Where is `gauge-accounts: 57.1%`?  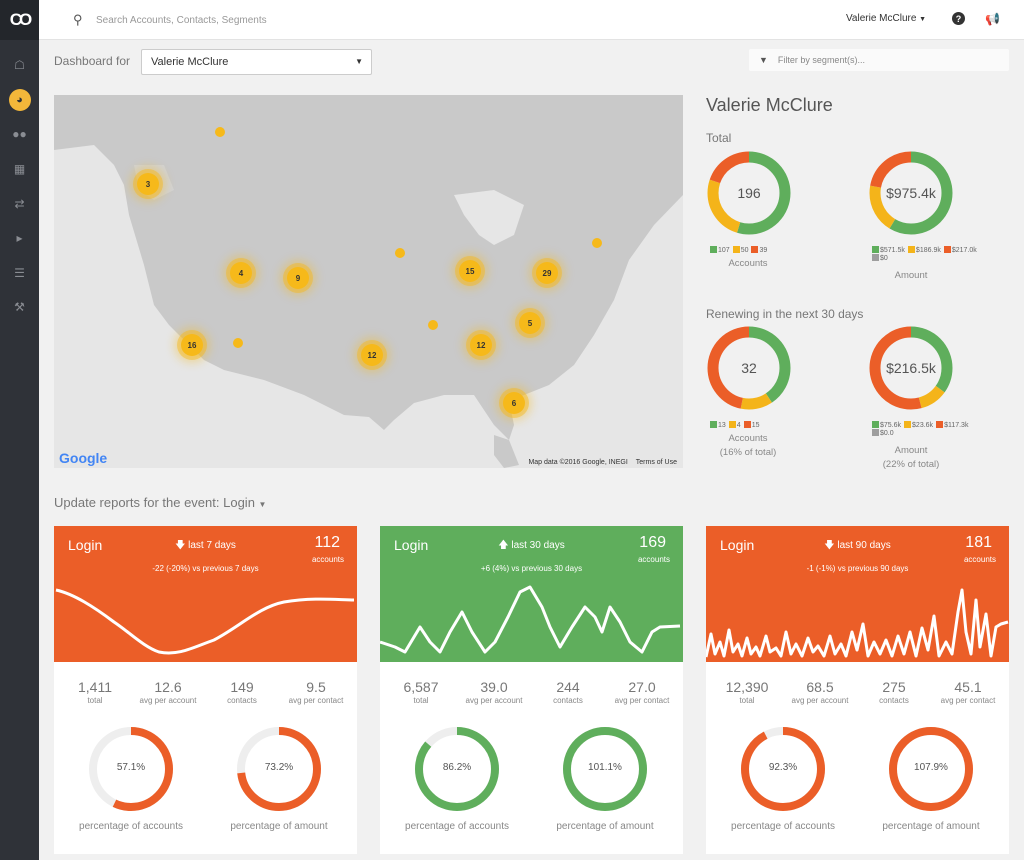 gauge-accounts: 57.1% is located at coordinates (131, 769).